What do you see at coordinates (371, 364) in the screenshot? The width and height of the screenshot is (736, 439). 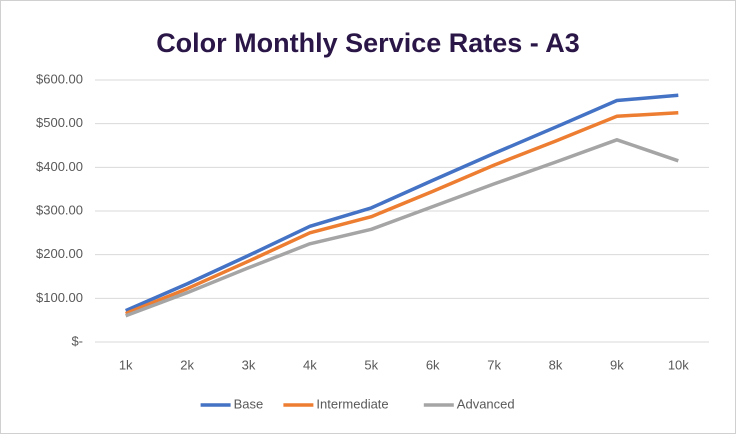 I see `x-tick-label: 5k` at bounding box center [371, 364].